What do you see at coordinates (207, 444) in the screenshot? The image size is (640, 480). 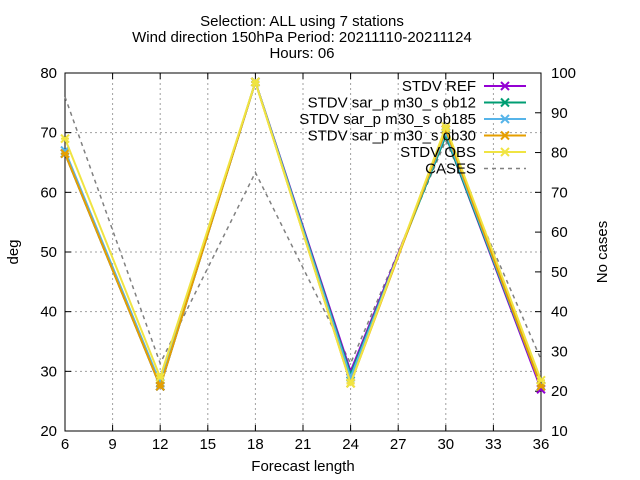 I see `x-tick-label: 15` at bounding box center [207, 444].